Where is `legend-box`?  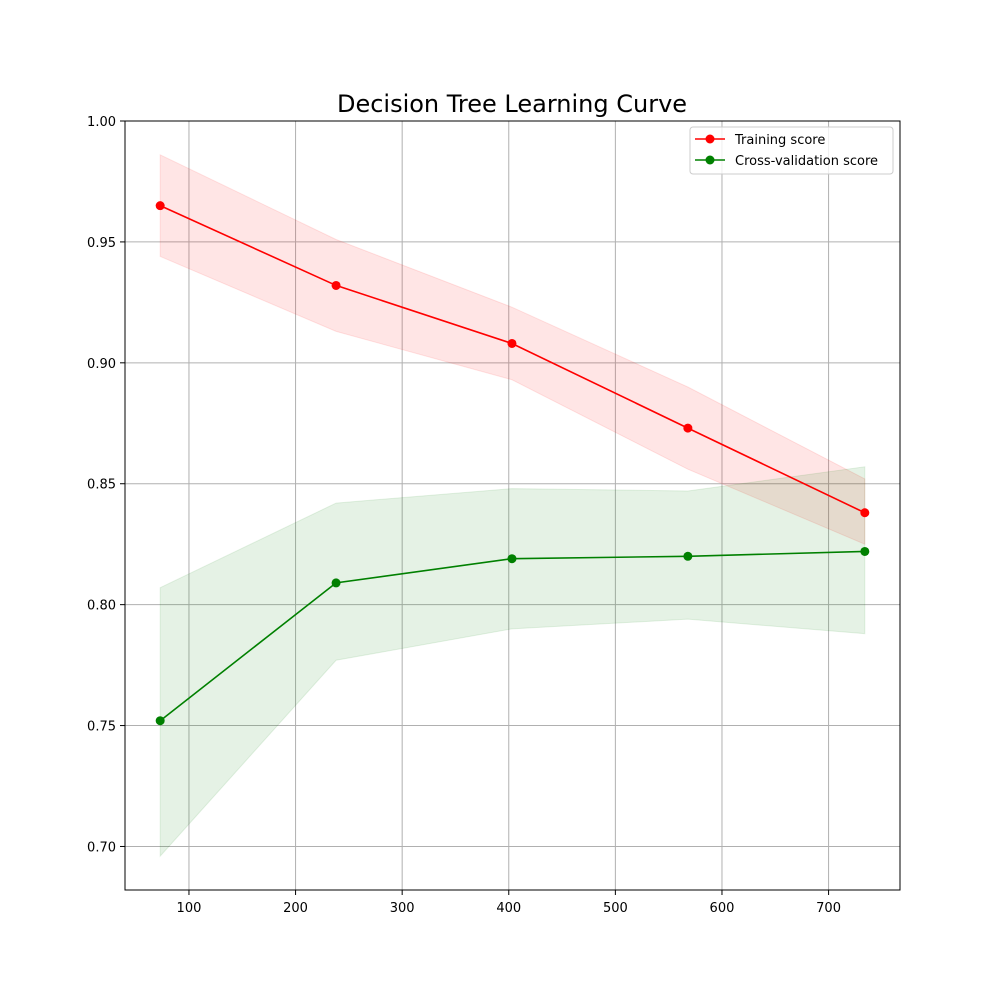 legend-box is located at coordinates (791, 150).